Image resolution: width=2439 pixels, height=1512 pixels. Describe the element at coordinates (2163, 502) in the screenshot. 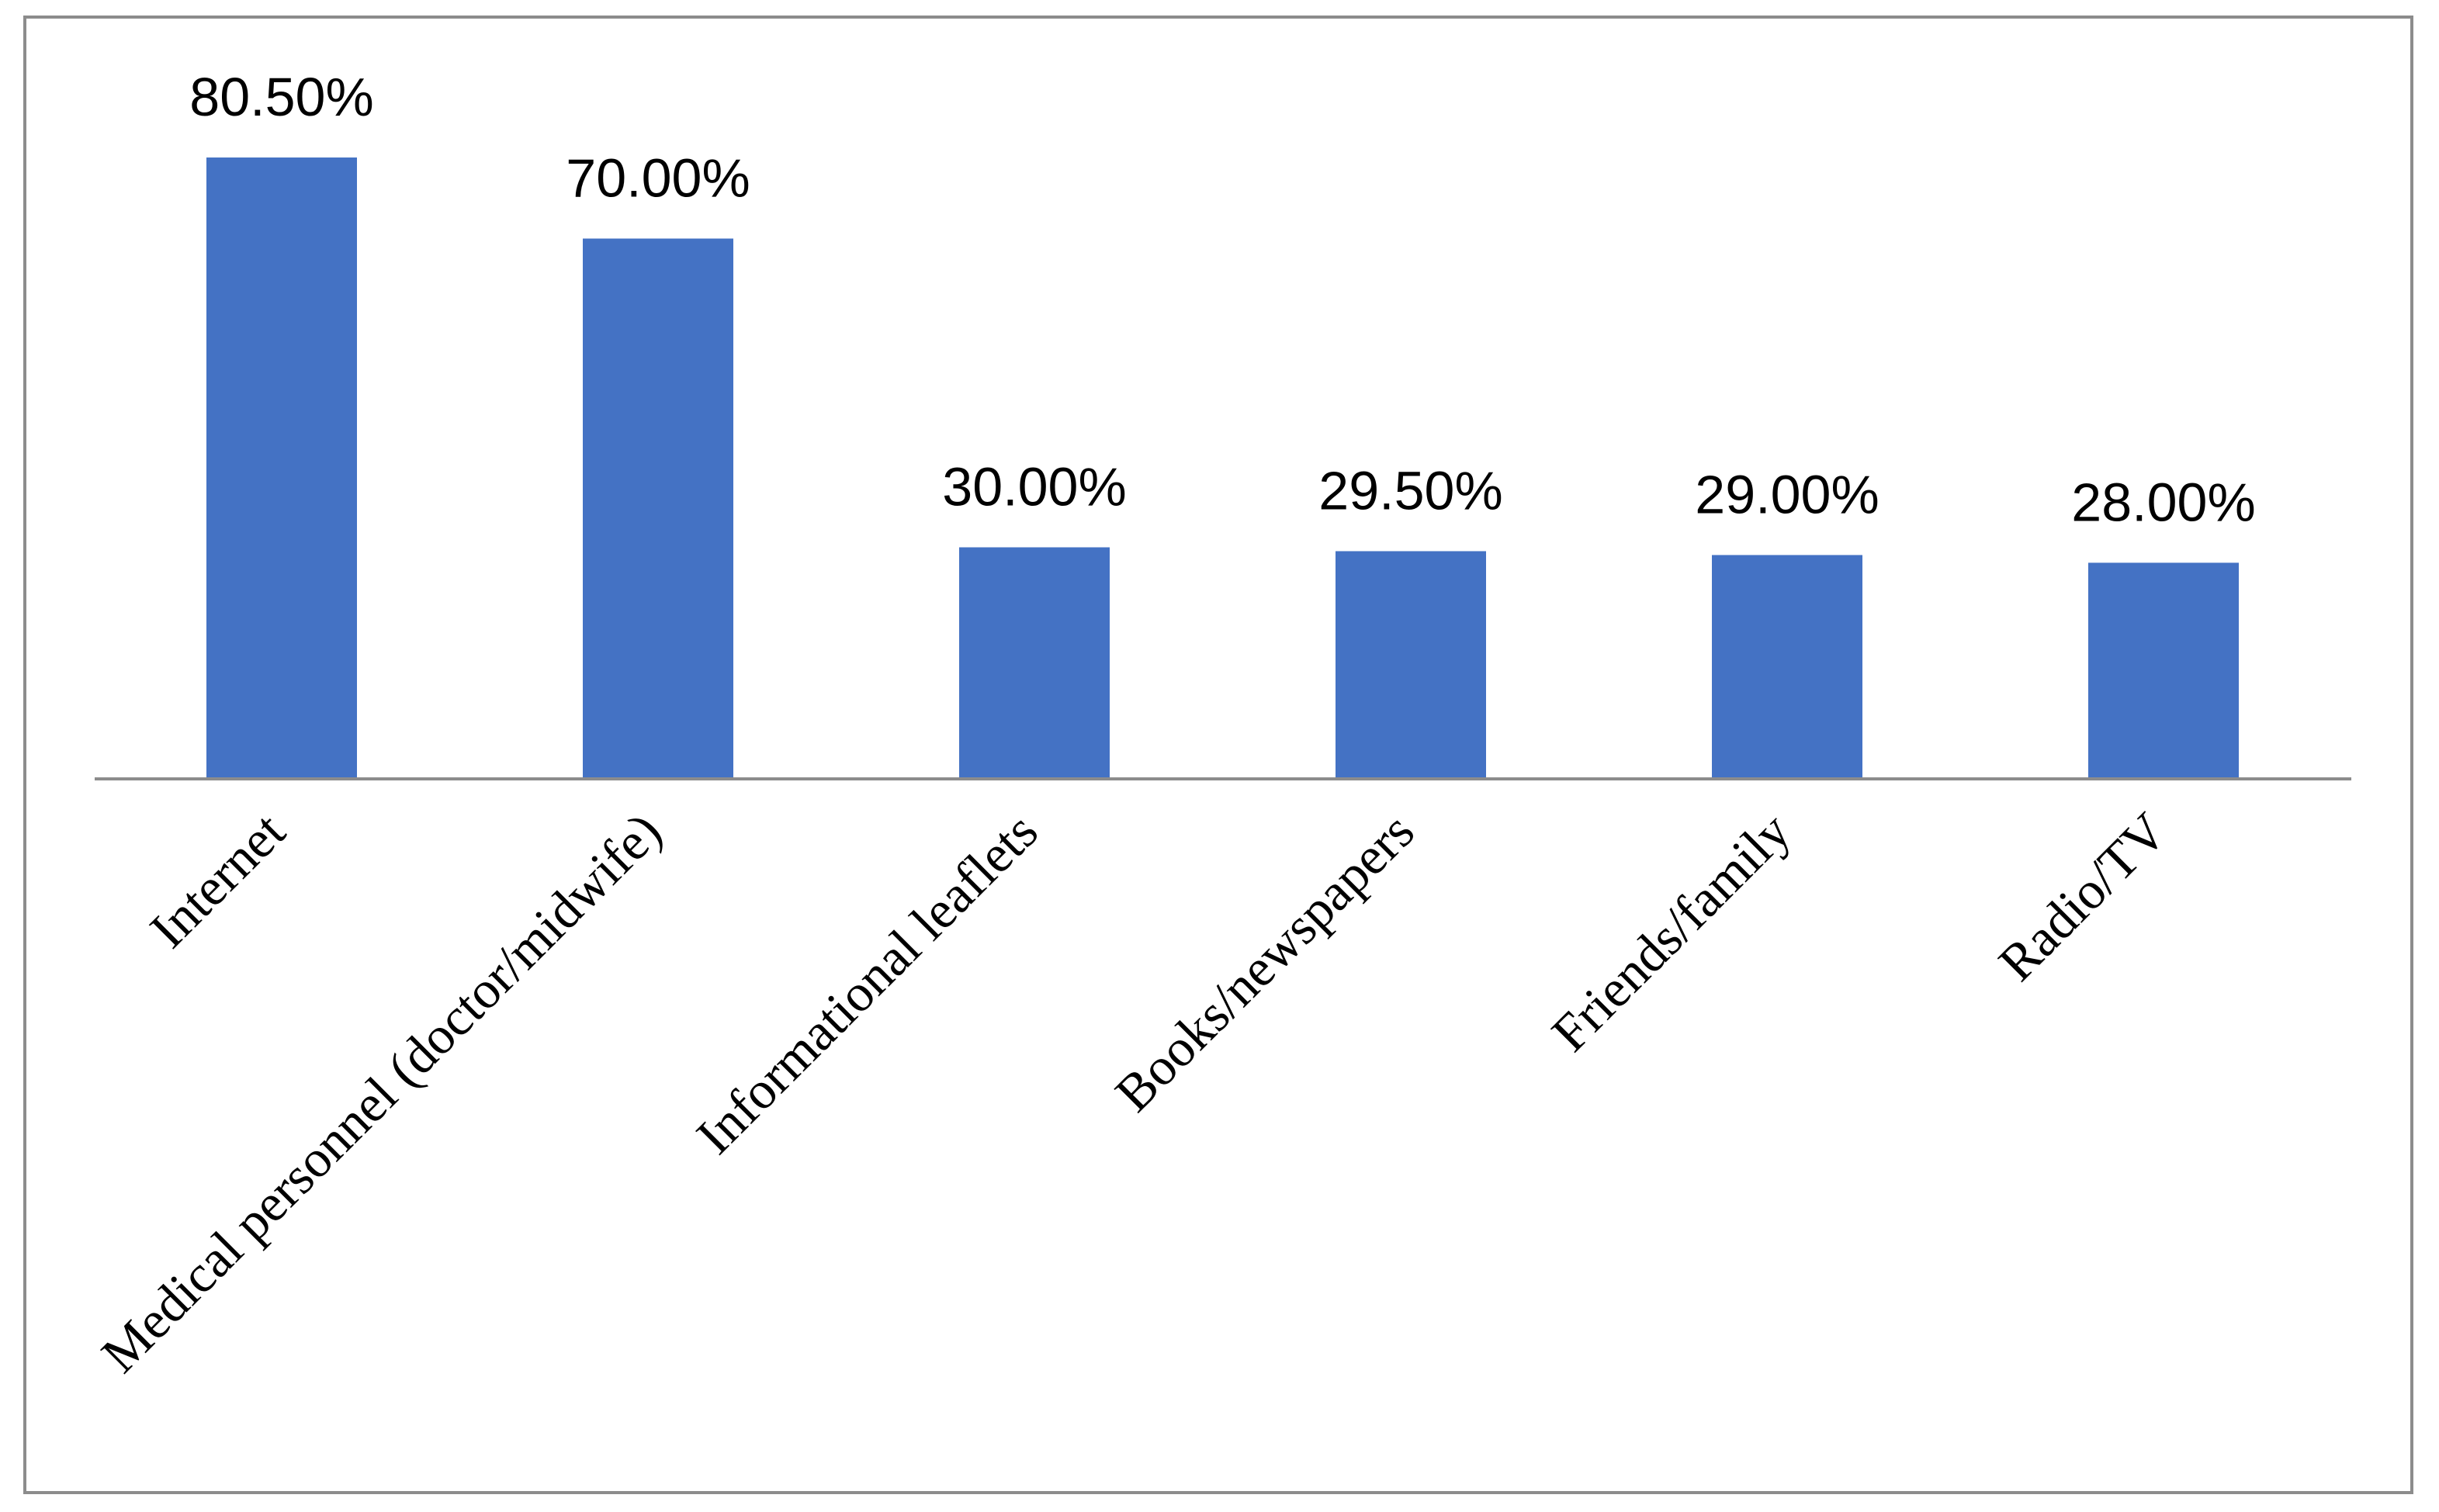

I see `bar-value-label: 28.00%` at that location.